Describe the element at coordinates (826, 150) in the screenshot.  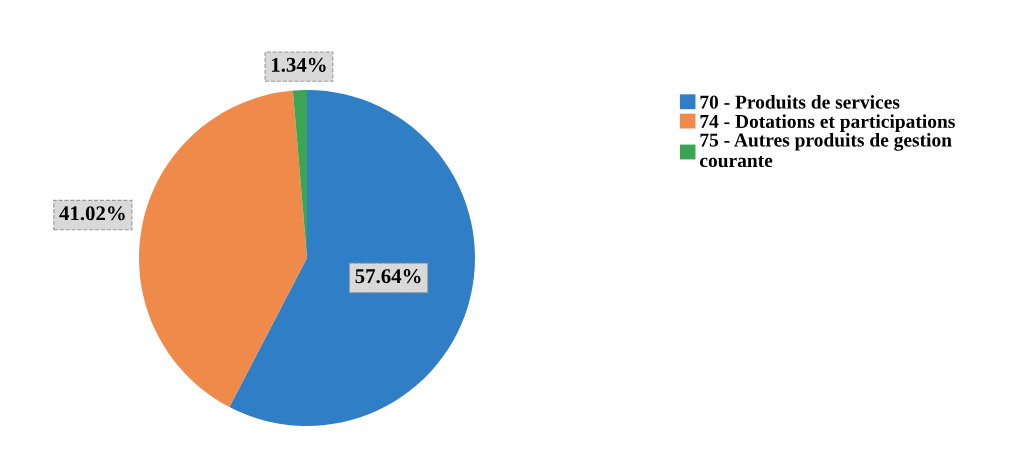
I see `legend-label: 75 - Autres produits de gestion courante` at that location.